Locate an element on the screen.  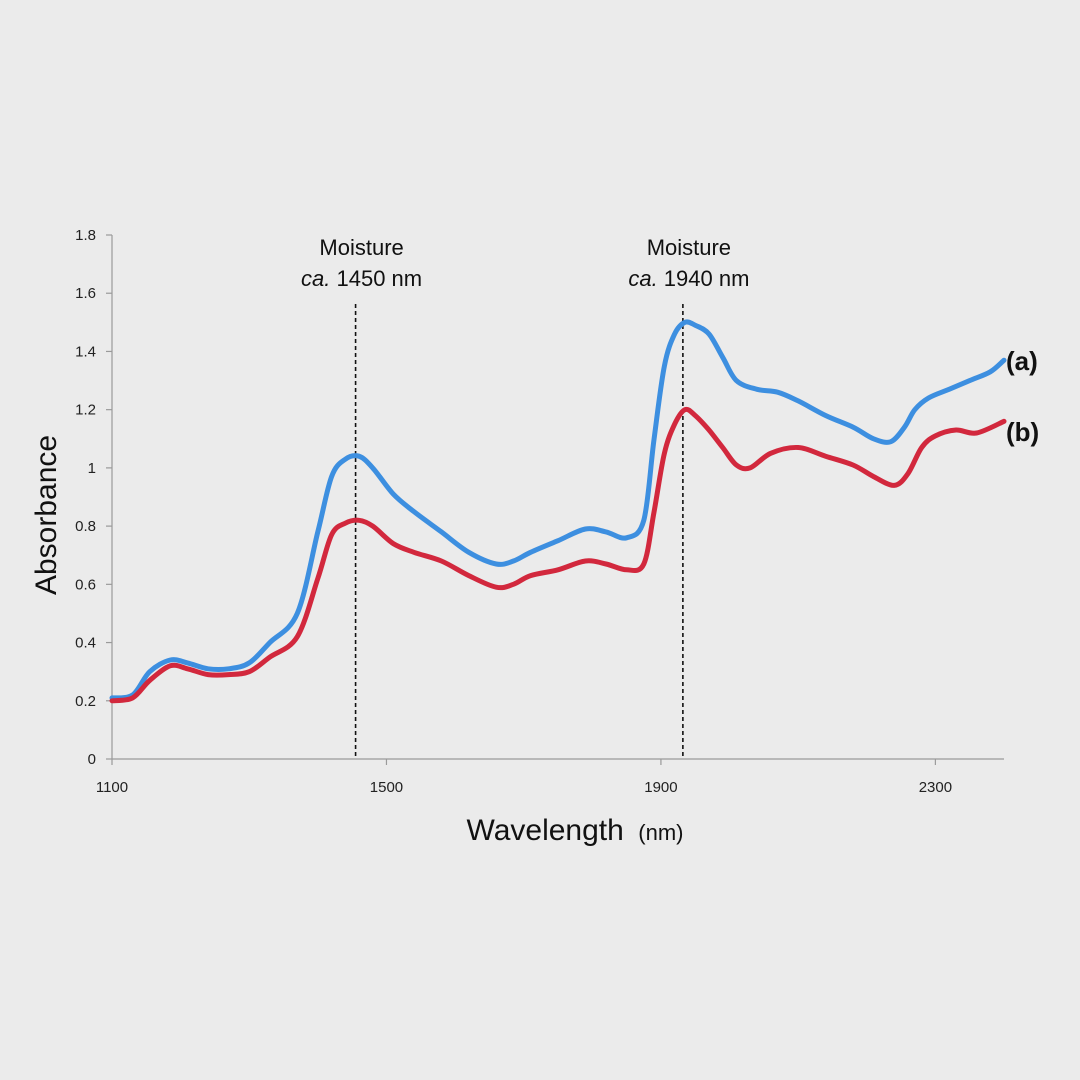
wavelength-value: 1450 nm is located at coordinates (376, 278).